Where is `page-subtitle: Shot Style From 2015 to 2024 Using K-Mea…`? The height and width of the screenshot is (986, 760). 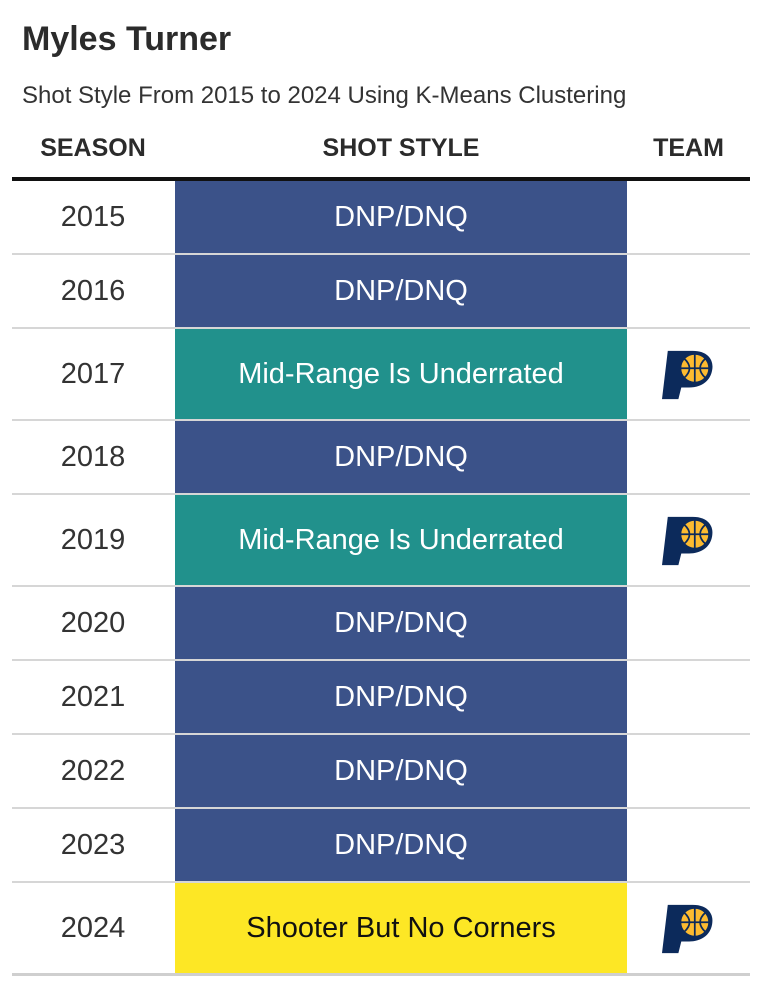 page-subtitle: Shot Style From 2015 to 2024 Using K-Mea… is located at coordinates (324, 95).